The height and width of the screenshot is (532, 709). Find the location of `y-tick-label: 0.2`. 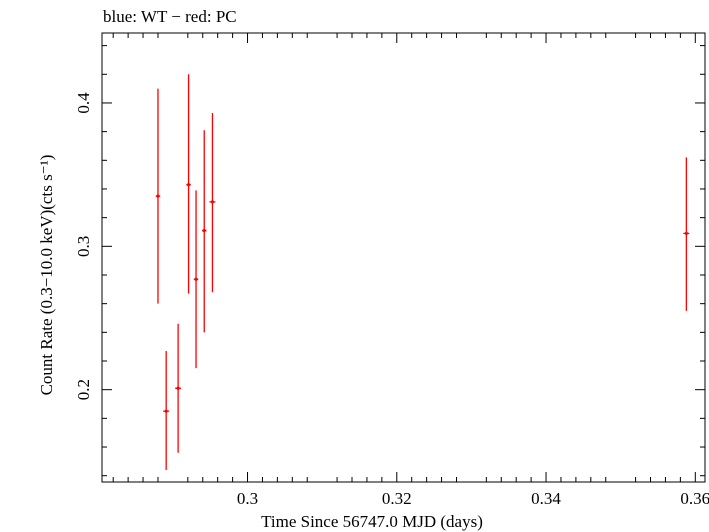

y-tick-label: 0.2 is located at coordinates (83, 389).